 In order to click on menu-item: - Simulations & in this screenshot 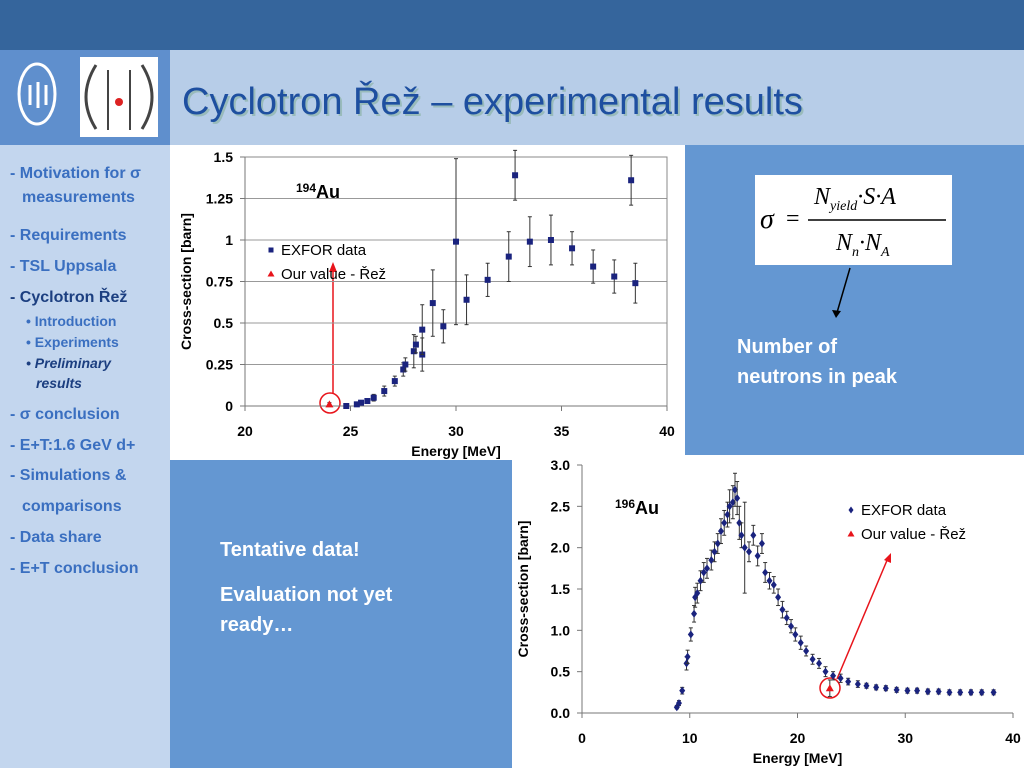, I will do `click(68, 475)`.